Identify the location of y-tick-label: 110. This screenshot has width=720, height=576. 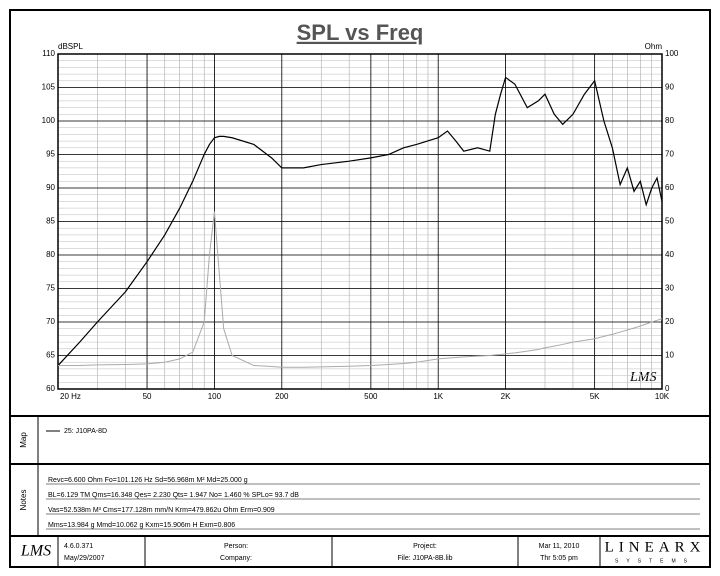
(48, 53).